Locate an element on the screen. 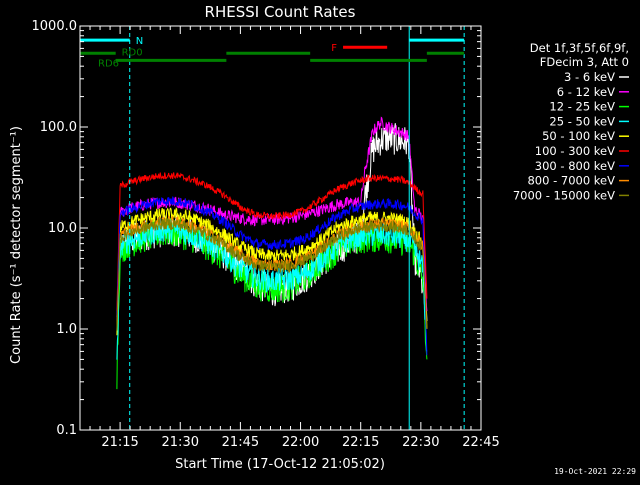  legend-entry-label: 100 - 300 keV is located at coordinates (575, 151).